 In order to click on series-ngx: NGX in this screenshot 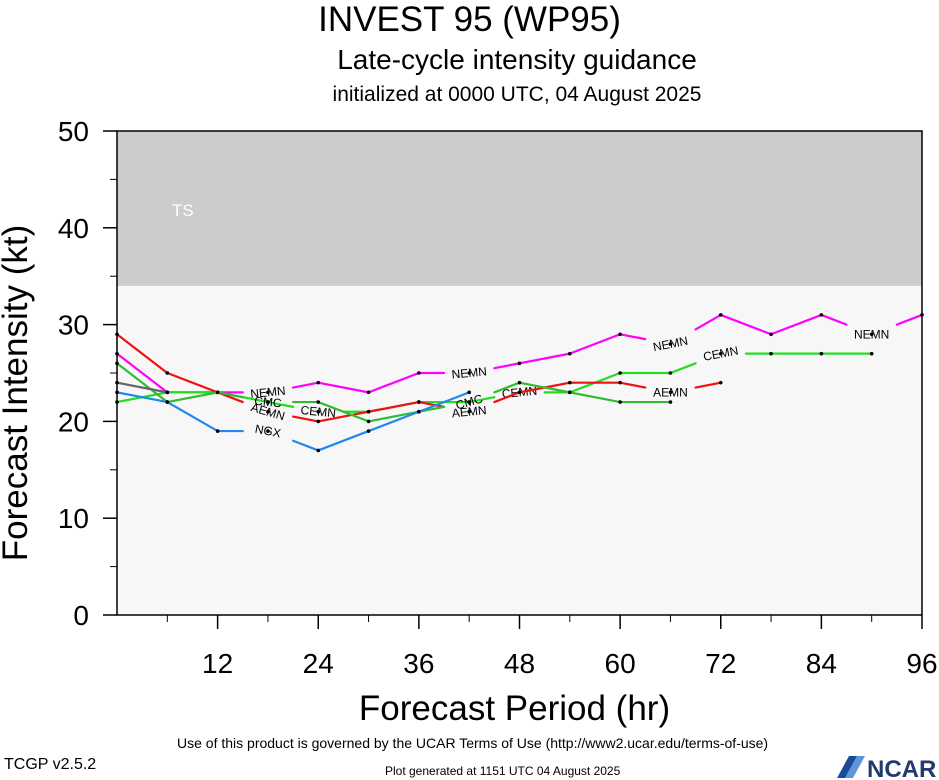, I will do `click(293, 421)`.